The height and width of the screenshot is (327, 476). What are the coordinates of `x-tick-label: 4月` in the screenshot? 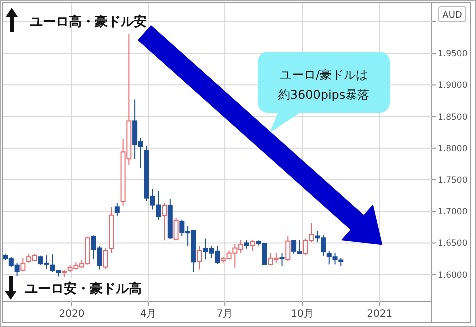 It's located at (148, 314).